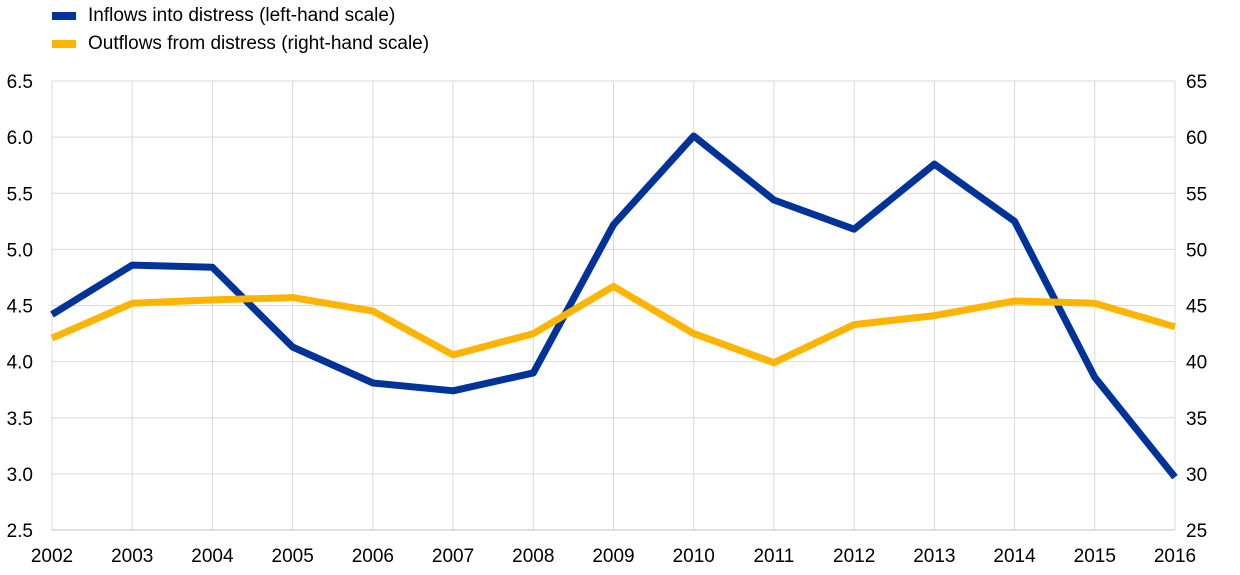  I want to click on legend-swatch-outflows, so click(64, 44).